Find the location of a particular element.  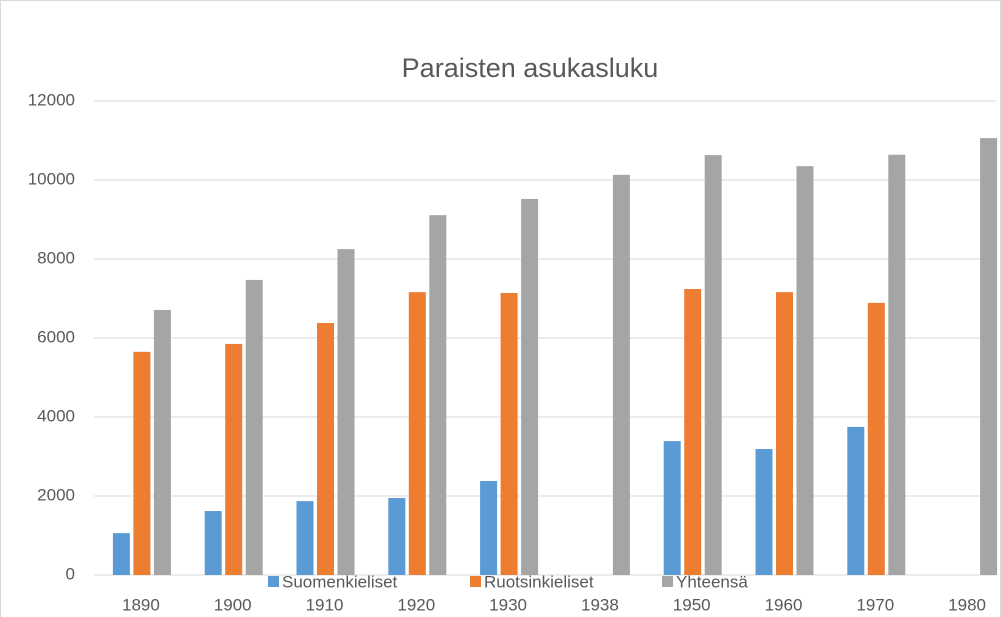

x-tick-label: 1970 is located at coordinates (875, 604).